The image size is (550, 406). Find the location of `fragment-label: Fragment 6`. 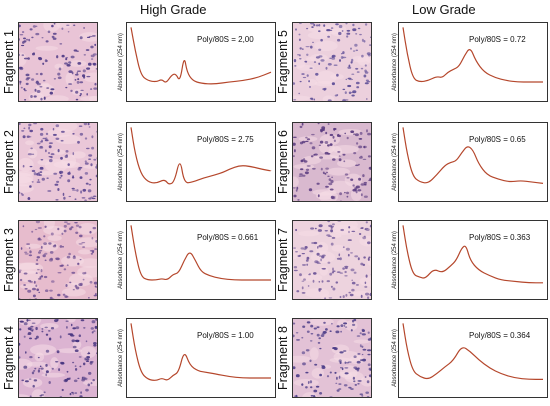

fragment-label: Fragment 6 is located at coordinates (283, 162).